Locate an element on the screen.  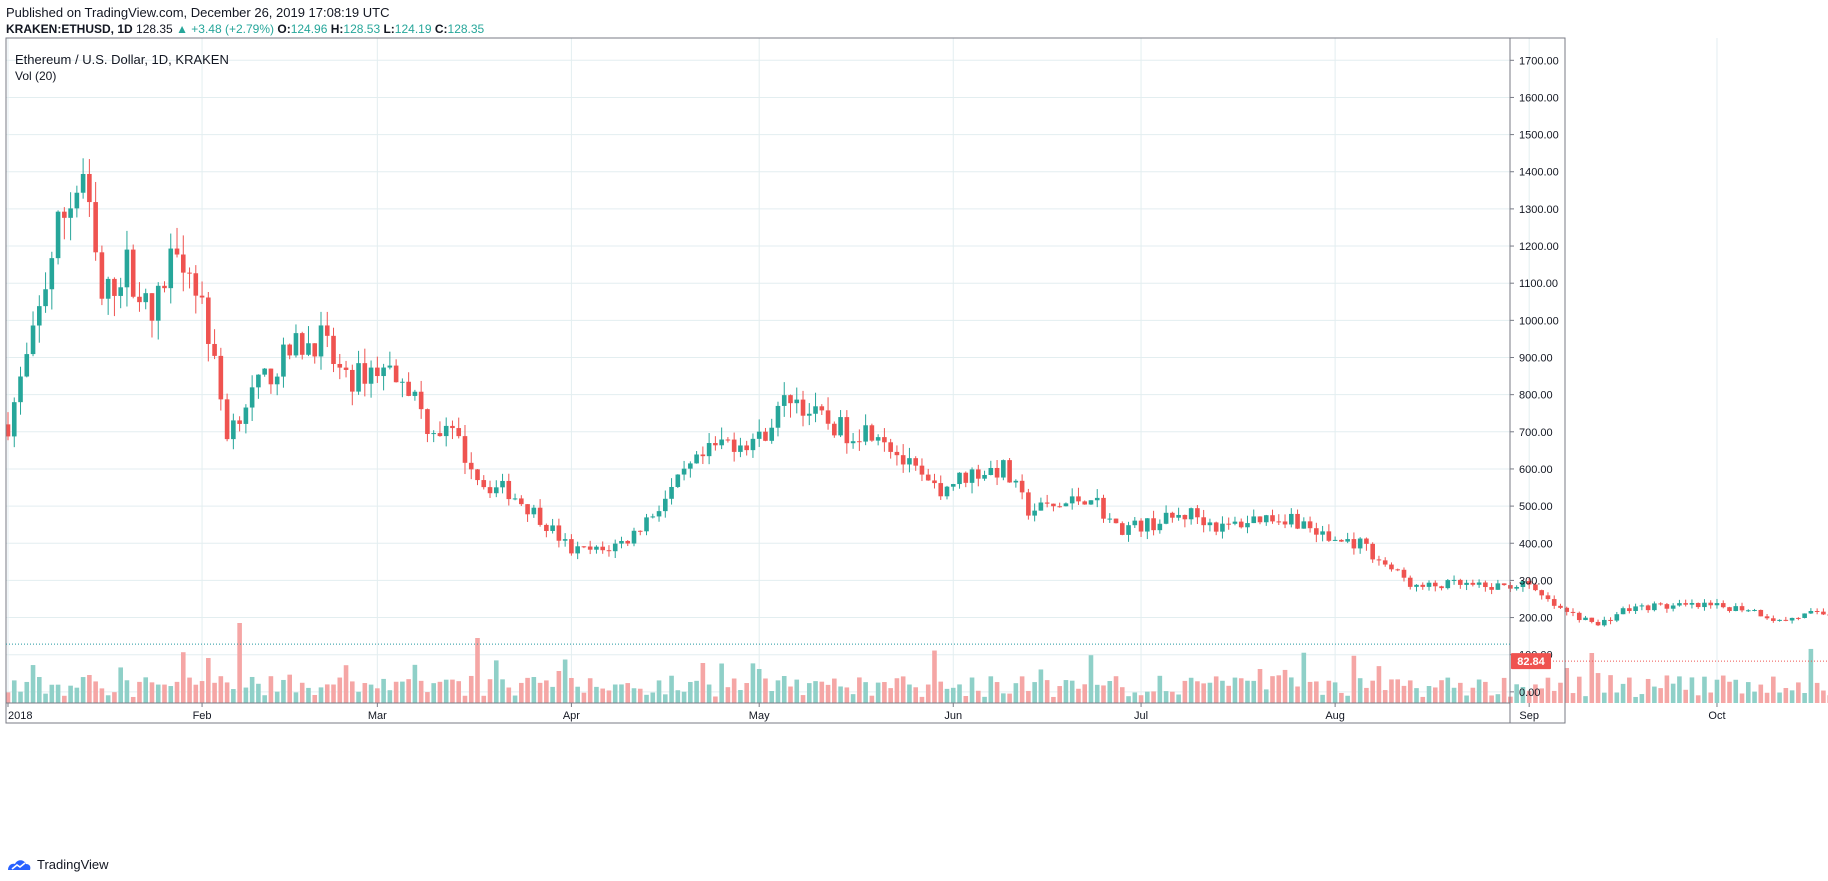
x-tick-label: May is located at coordinates (759, 716).